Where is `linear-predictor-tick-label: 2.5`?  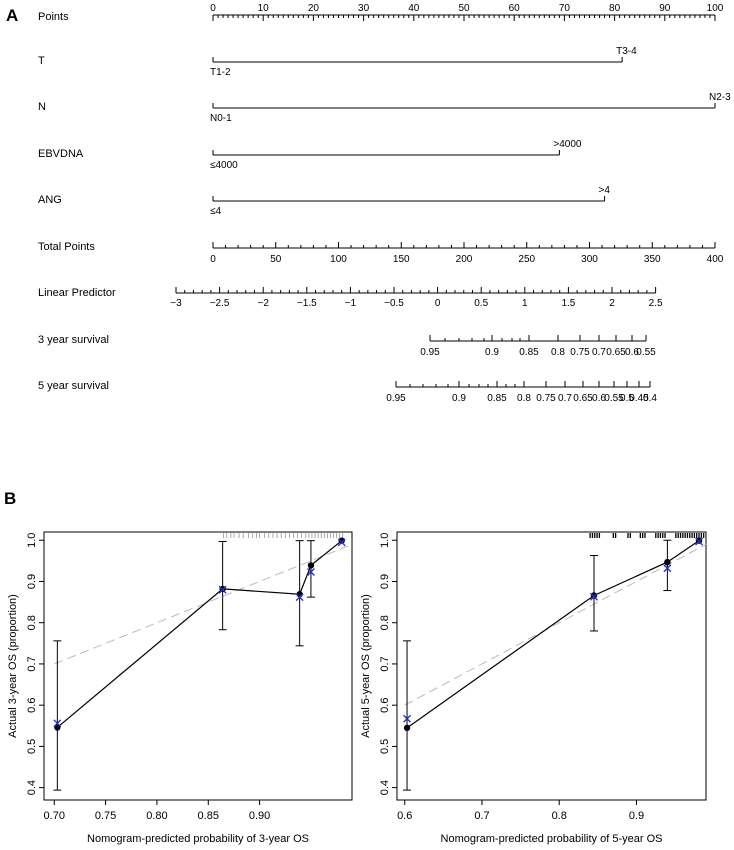 linear-predictor-tick-label: 2.5 is located at coordinates (656, 303).